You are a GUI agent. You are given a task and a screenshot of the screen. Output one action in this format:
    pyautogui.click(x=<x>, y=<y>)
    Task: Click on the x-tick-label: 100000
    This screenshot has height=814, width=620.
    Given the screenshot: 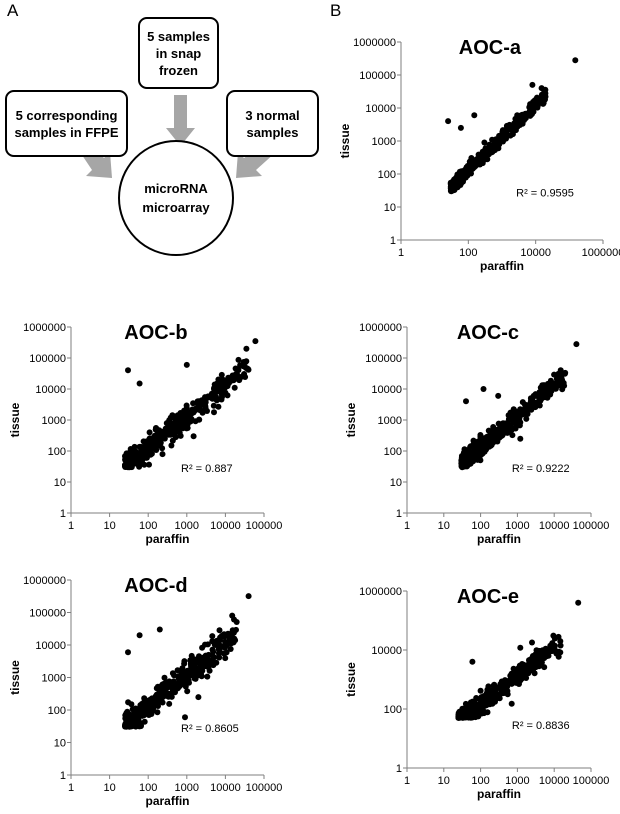 What is the action you would take?
    pyautogui.click(x=591, y=526)
    